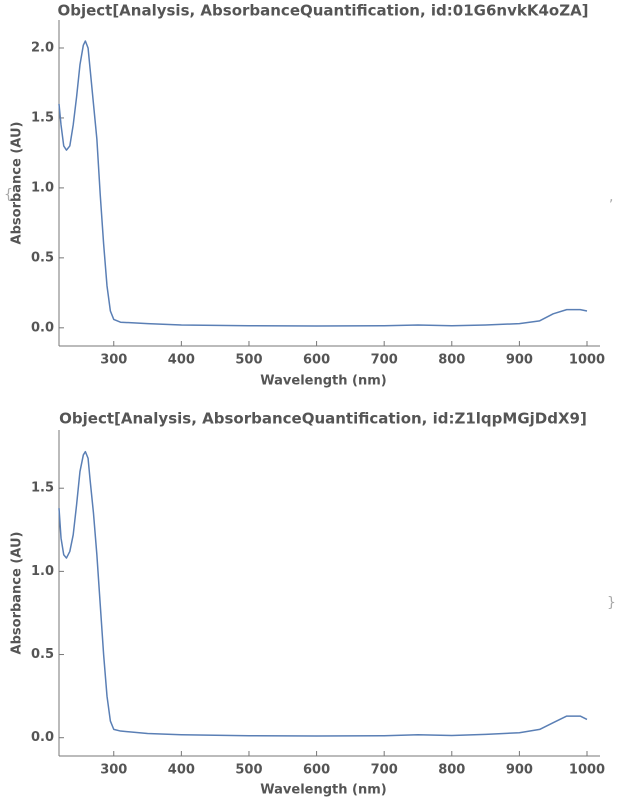 Image resolution: width=617 pixels, height=801 pixels. I want to click on open-bracket: {, so click(8, 195).